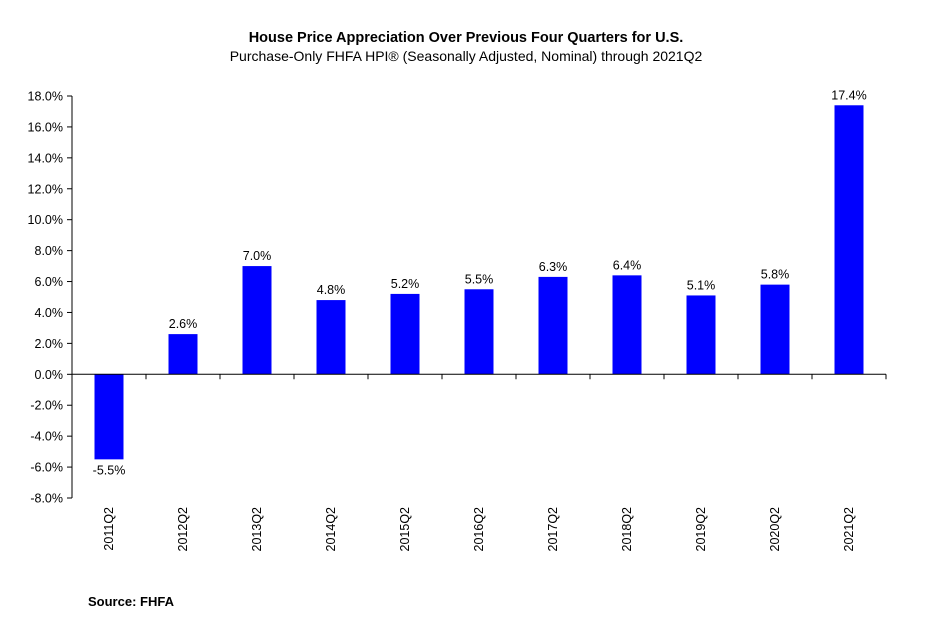 Image resolution: width=932 pixels, height=635 pixels. I want to click on y-tick-label: 10.0%, so click(45, 220).